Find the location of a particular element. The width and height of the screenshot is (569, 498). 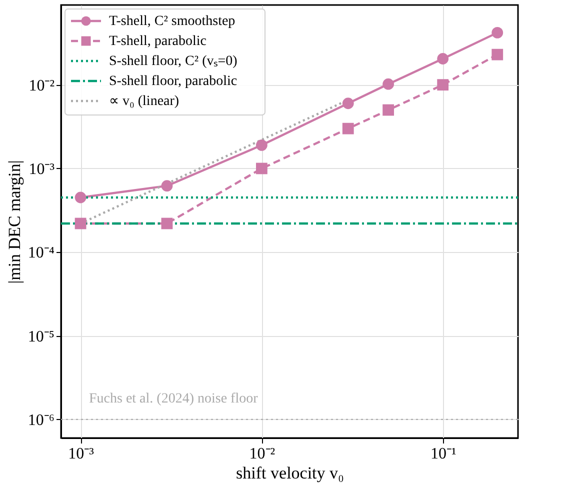

y-tick-label: 10⁻² is located at coordinates (41, 85).